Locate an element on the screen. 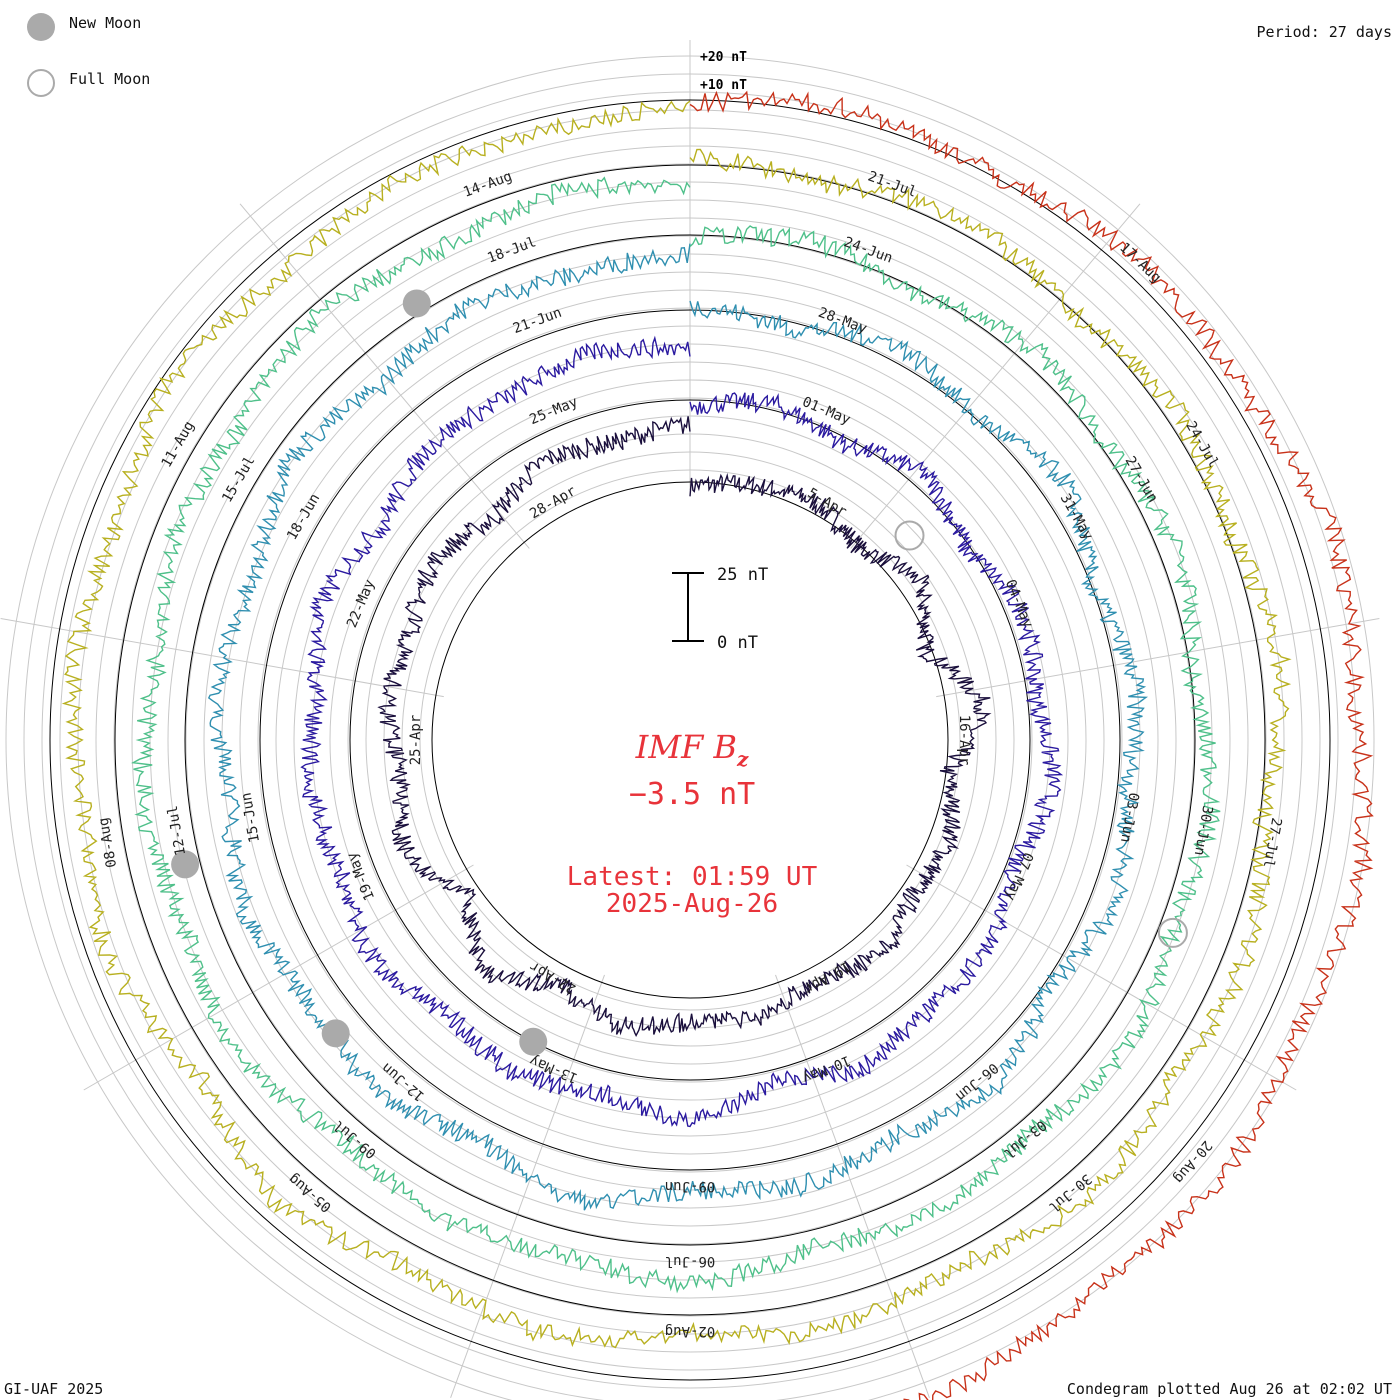  date-label: 21-Jul is located at coordinates (892, 184).